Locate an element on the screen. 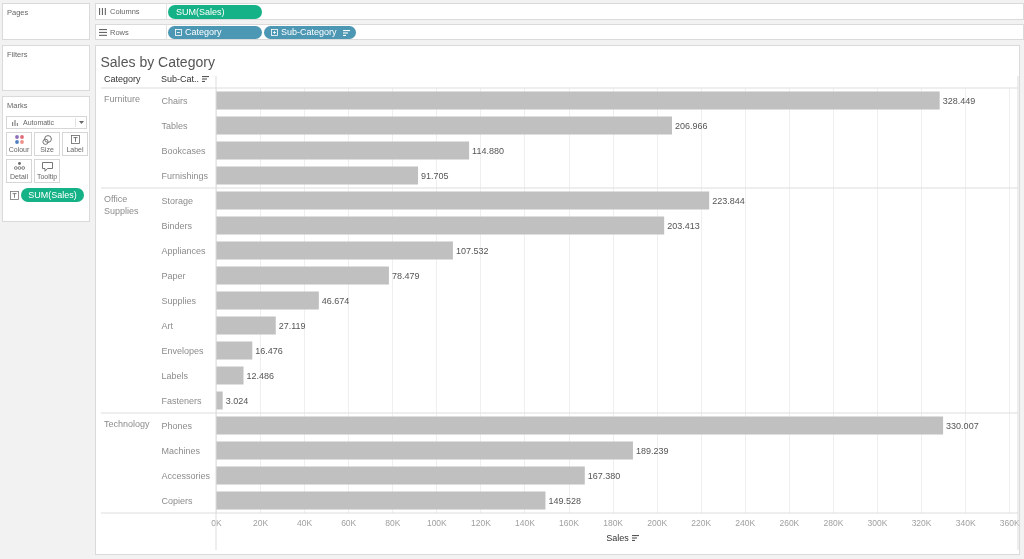 This screenshot has height=559, width=1024. y-axis-title: Technology is located at coordinates (127, 423).